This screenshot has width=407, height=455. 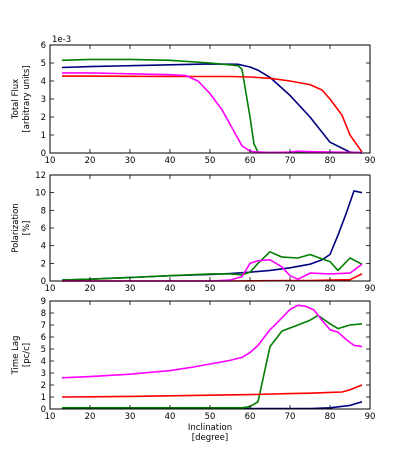 I want to click on y-axis-label: Polarization[%], so click(x=21, y=227).